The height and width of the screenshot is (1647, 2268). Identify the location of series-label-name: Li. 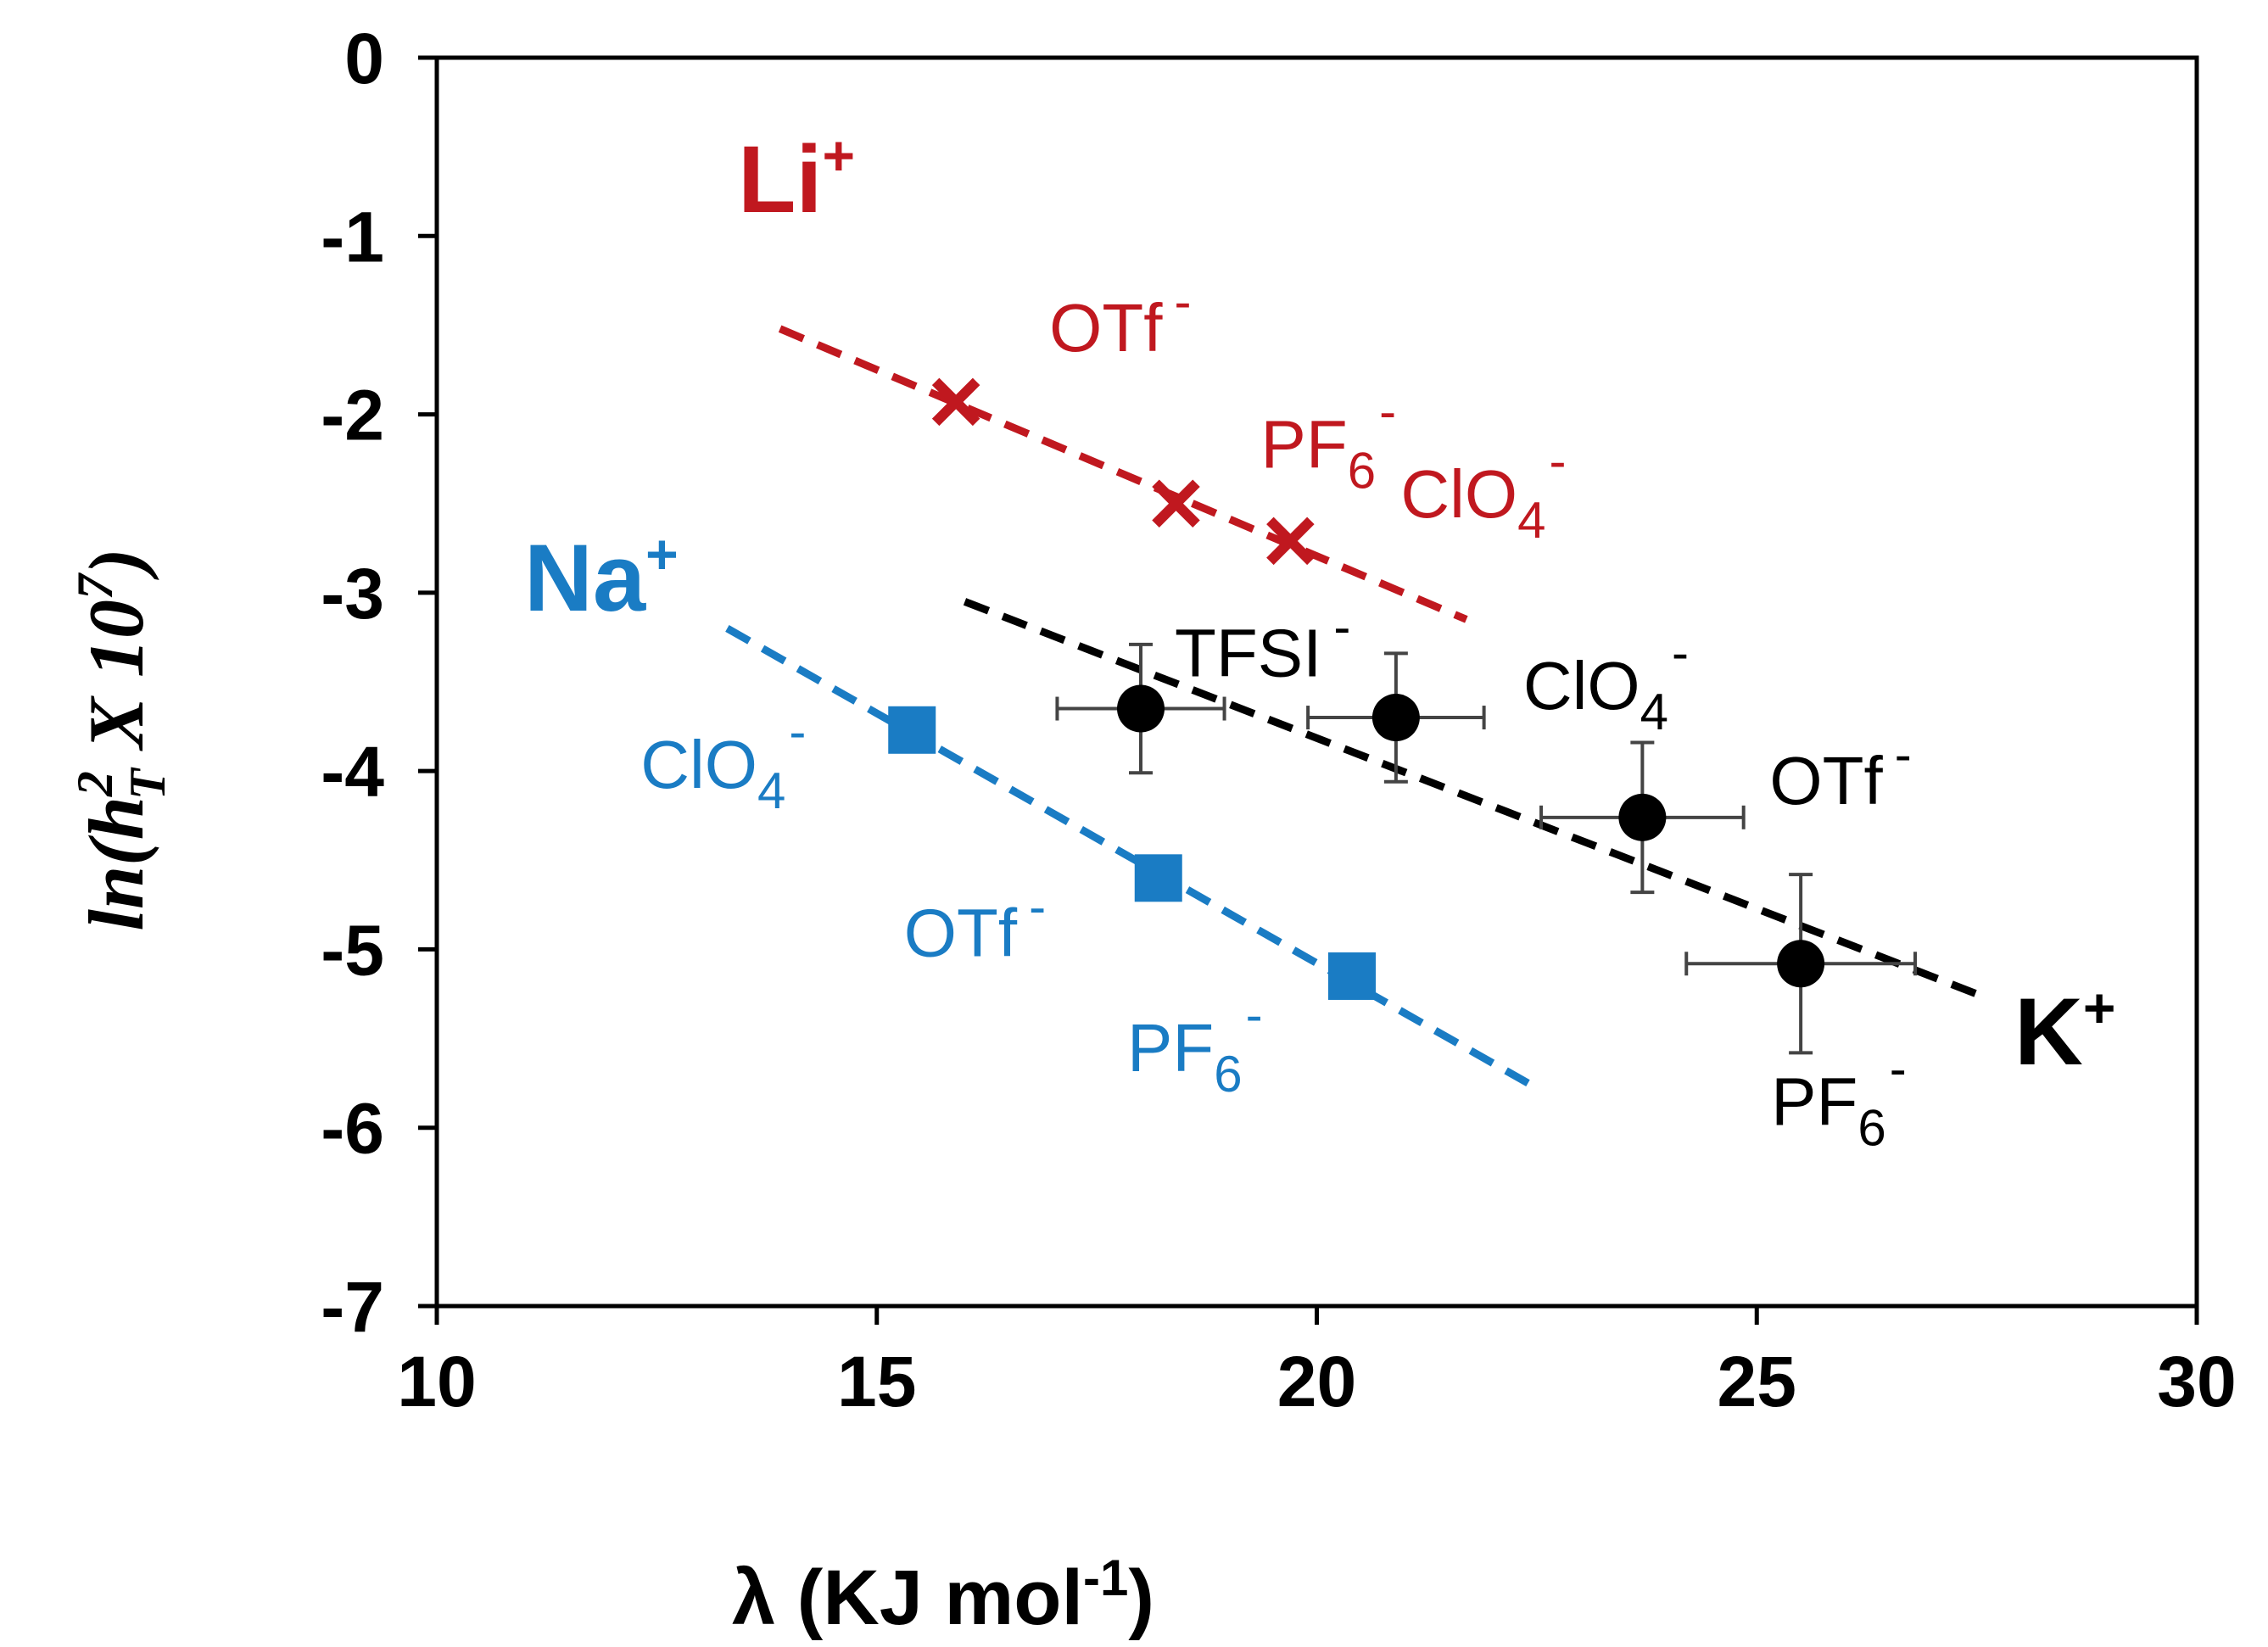
(780, 179).